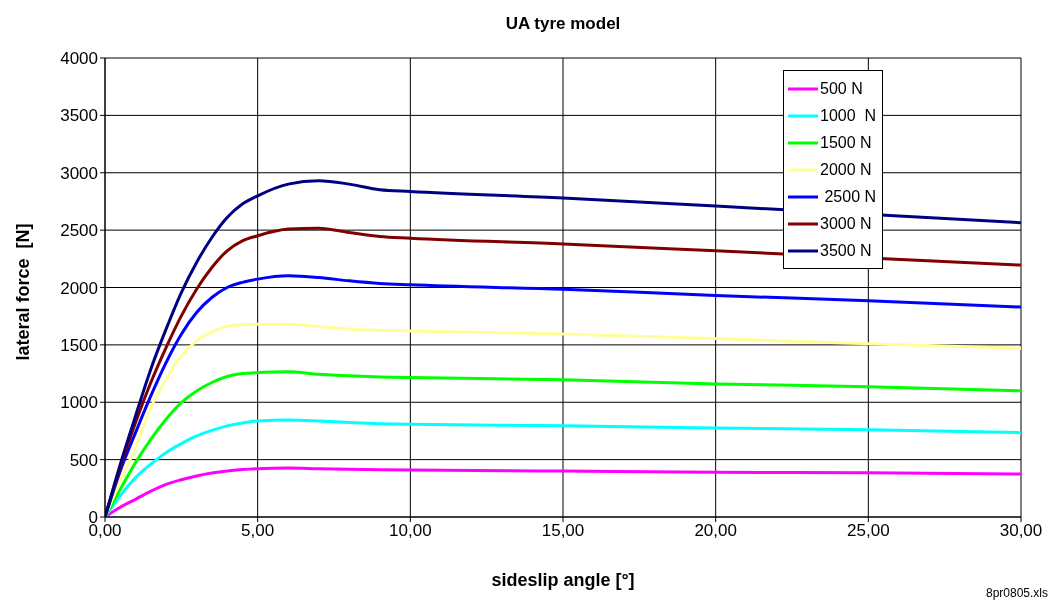  I want to click on legend-label: 1000 N, so click(848, 115).